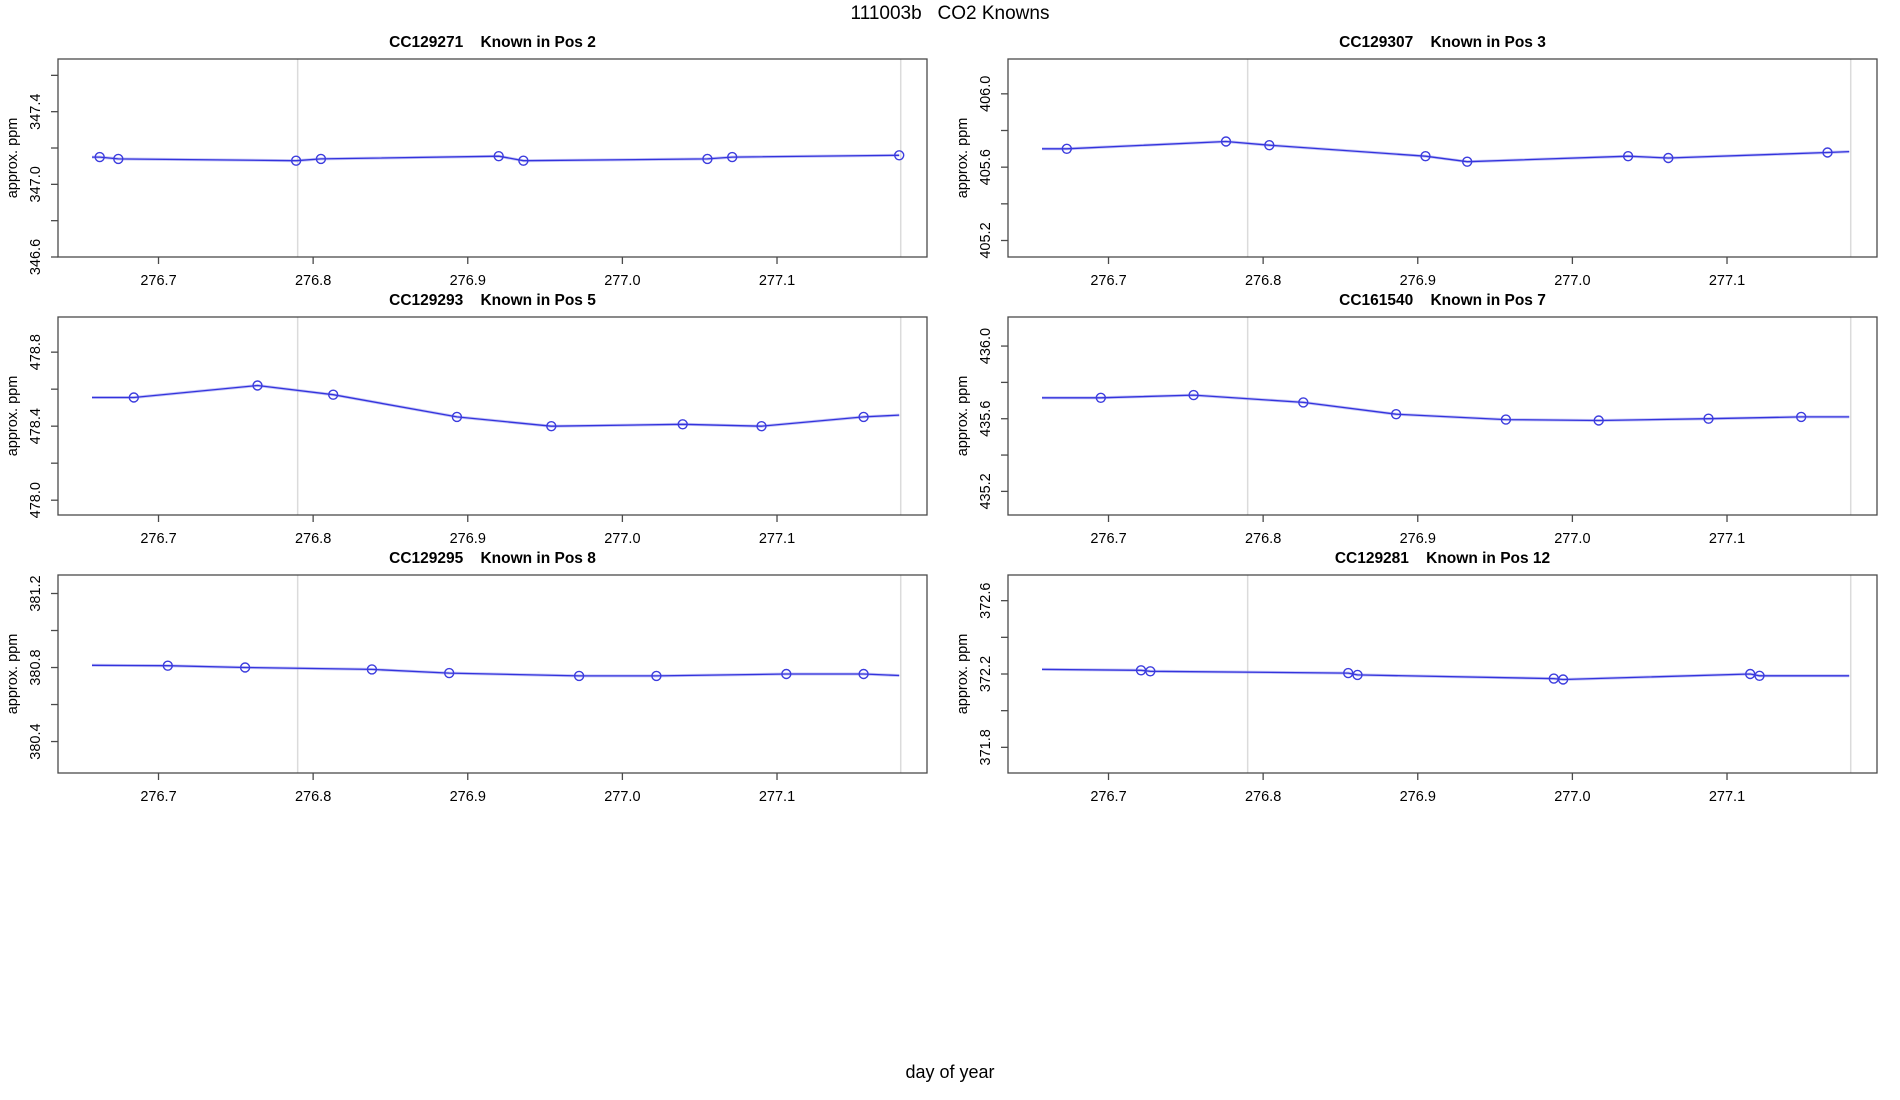 The width and height of the screenshot is (1900, 1100). Describe the element at coordinates (986, 601) in the screenshot. I see `y-tick-label: 372.6` at that location.